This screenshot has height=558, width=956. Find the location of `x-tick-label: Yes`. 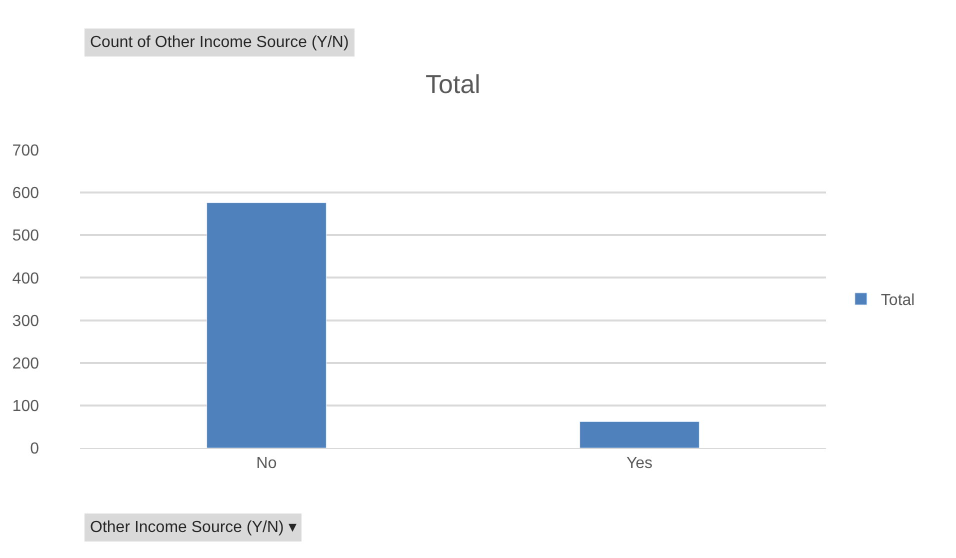

x-tick-label: Yes is located at coordinates (639, 463).